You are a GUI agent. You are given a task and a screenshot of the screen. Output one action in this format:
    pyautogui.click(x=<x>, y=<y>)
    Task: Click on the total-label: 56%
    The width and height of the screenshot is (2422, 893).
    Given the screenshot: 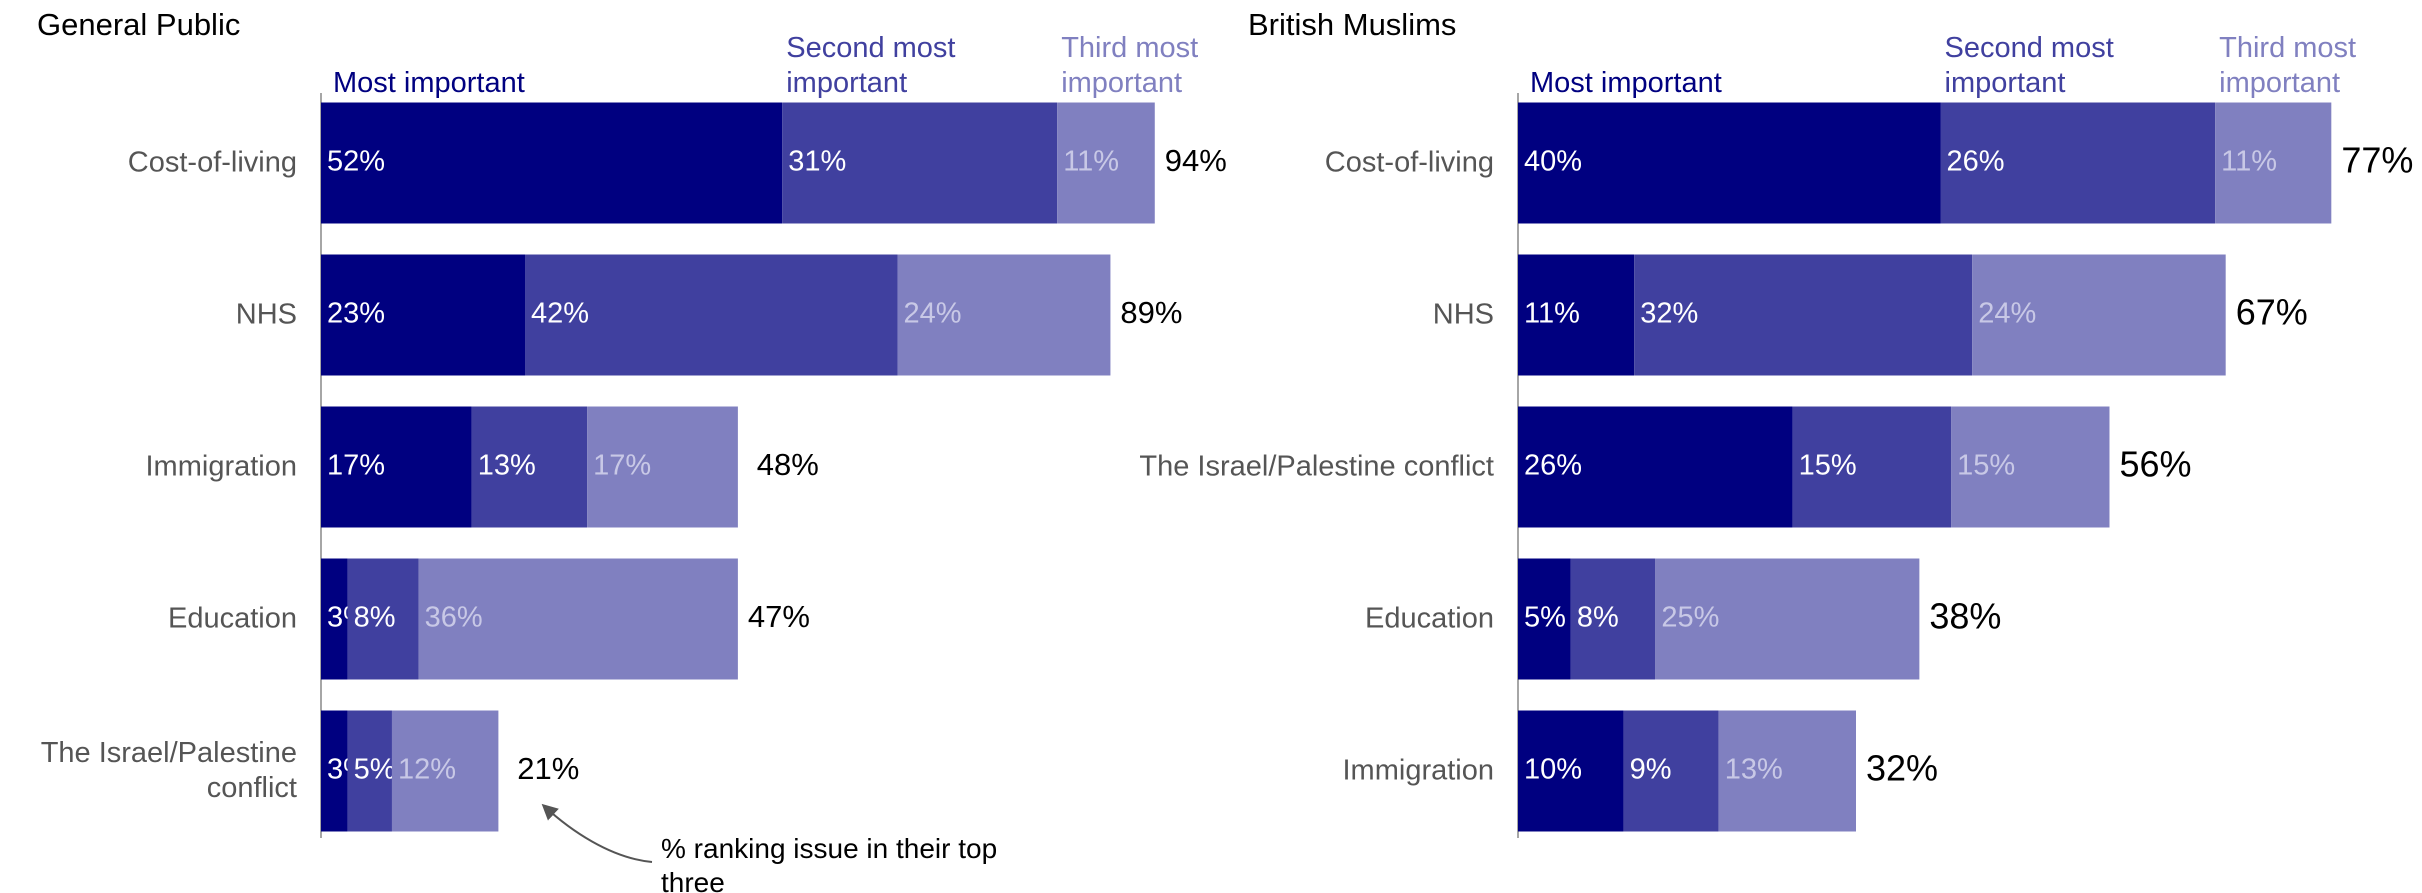 What is the action you would take?
    pyautogui.click(x=2156, y=464)
    